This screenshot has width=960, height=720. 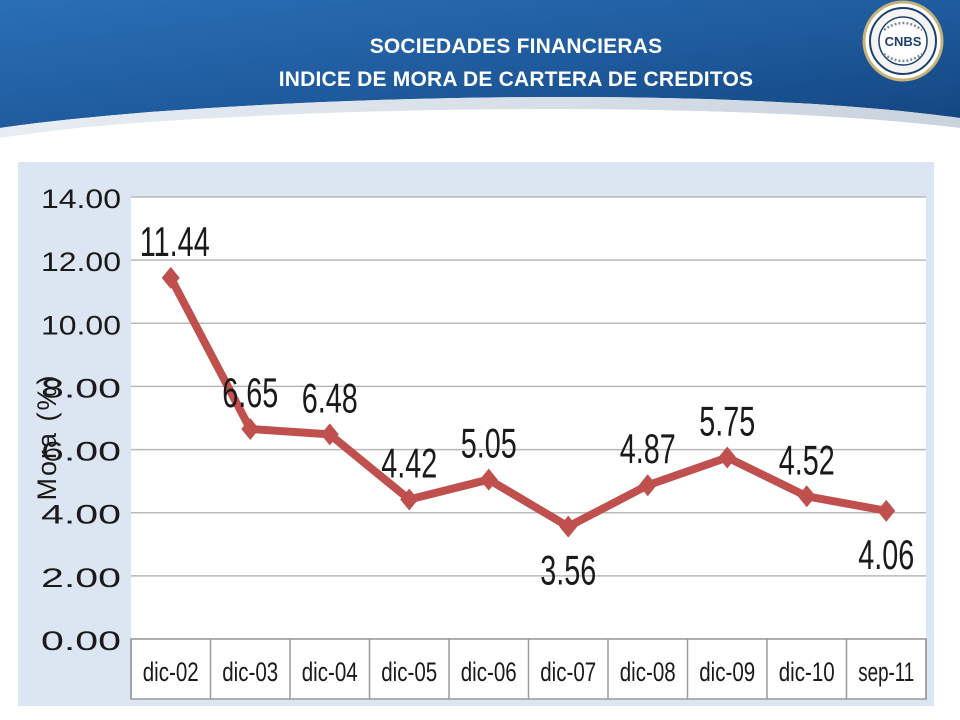 I want to click on x-tick-label: dic-05, so click(x=409, y=672).